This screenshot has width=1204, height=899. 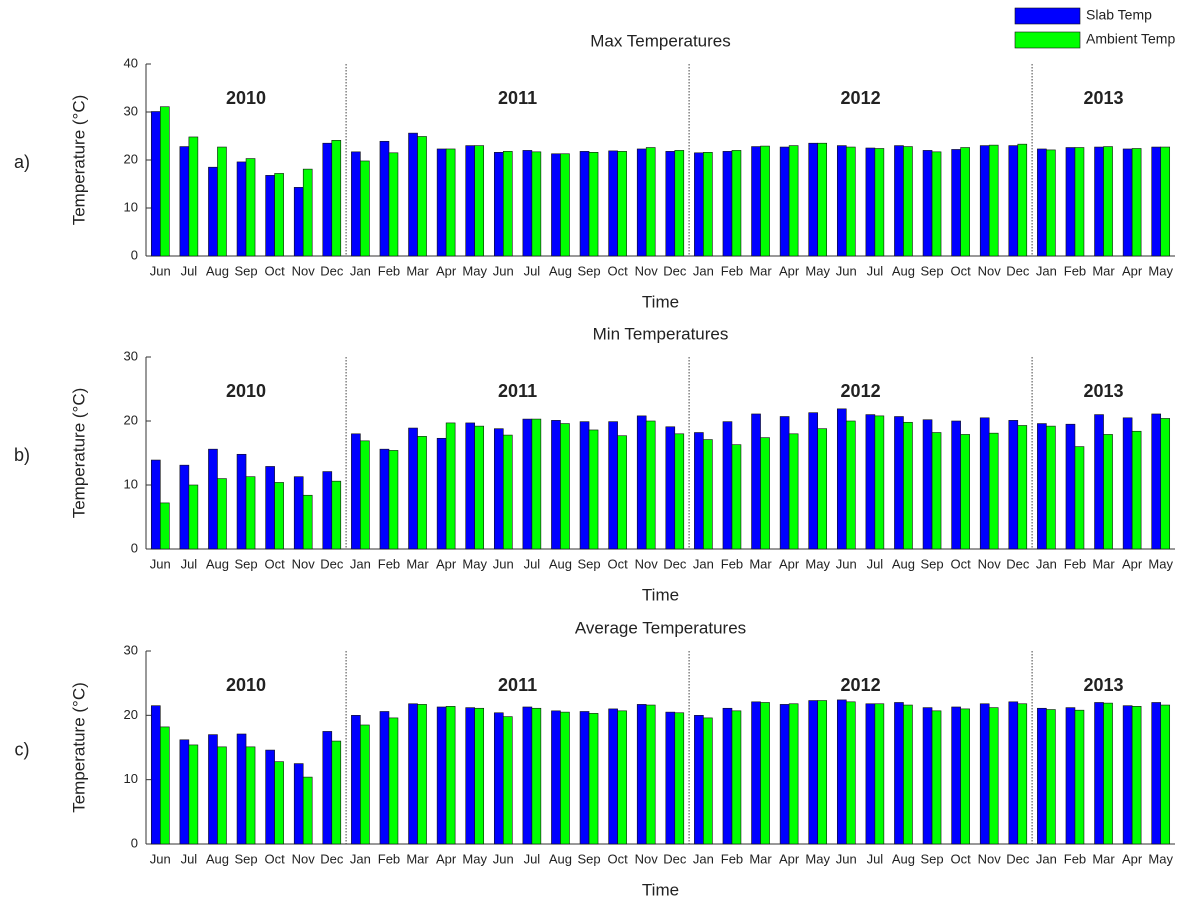 I want to click on year-label: 2011, so click(x=517, y=685).